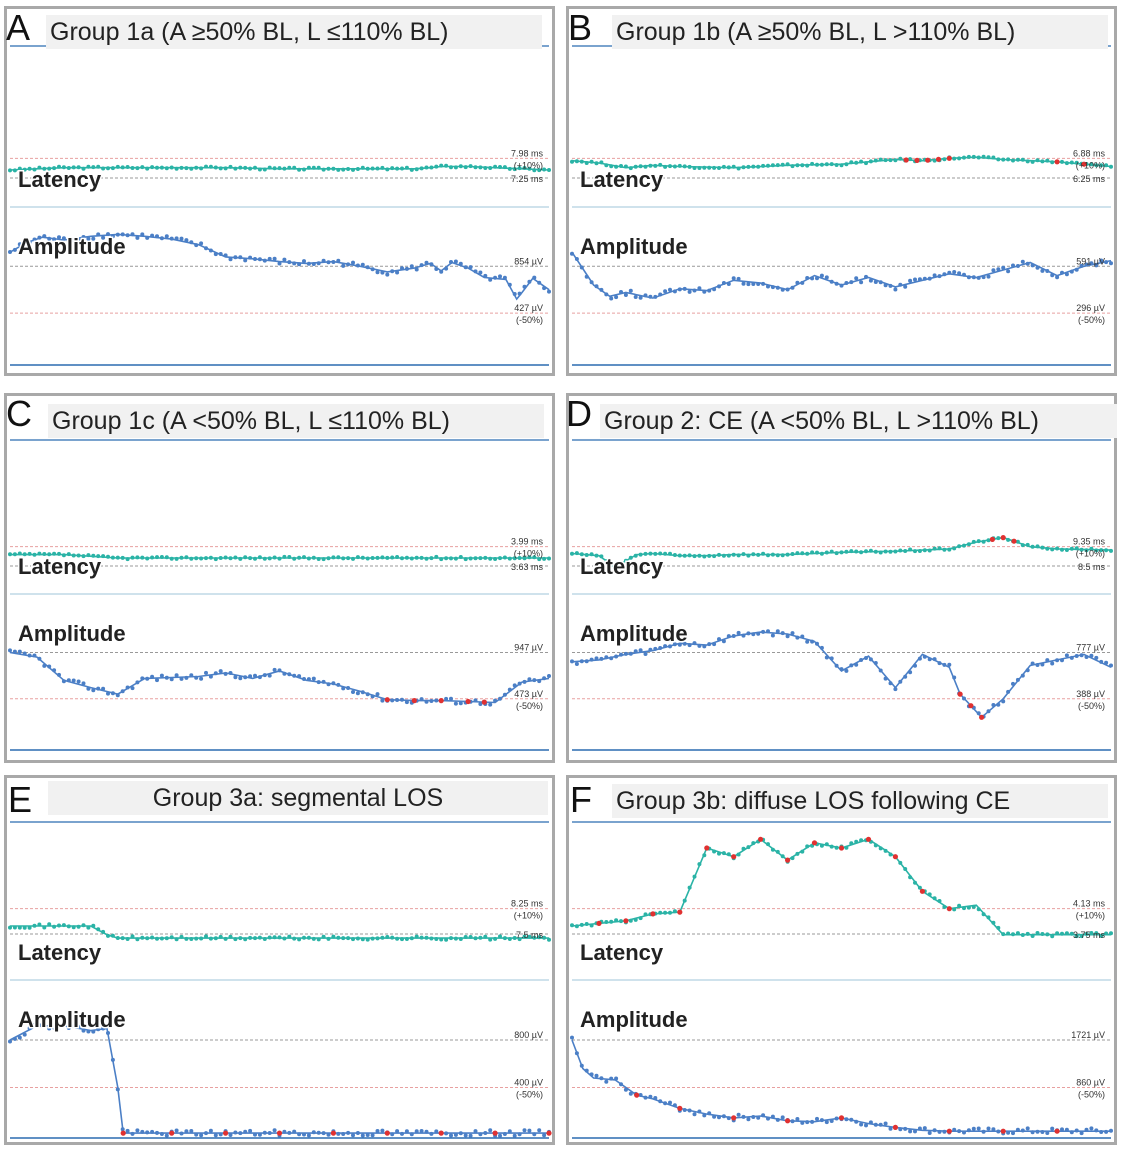 This screenshot has height=1151, width=1121. What do you see at coordinates (60, 566) in the screenshot?
I see `pc-latency-label: Latency` at bounding box center [60, 566].